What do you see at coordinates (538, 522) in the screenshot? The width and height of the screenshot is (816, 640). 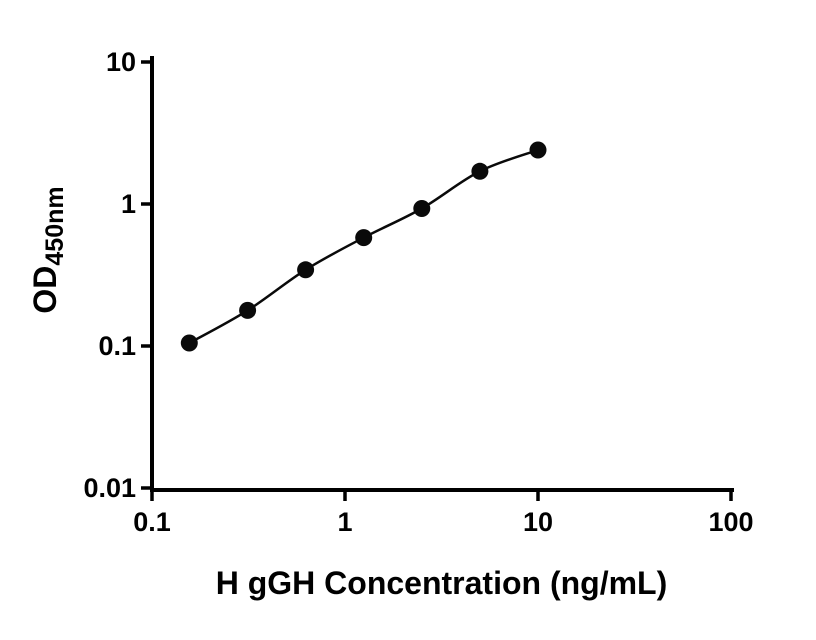 I see `x-tick-label: 10` at bounding box center [538, 522].